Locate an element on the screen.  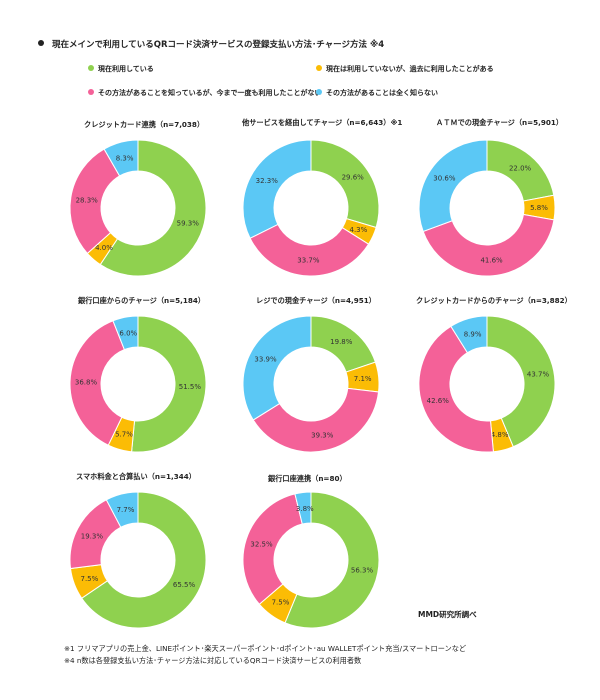
legend-item-aware-not-used: その方法があることを知っているが、今まで一度も利用したことがない is located at coordinates (205, 93).